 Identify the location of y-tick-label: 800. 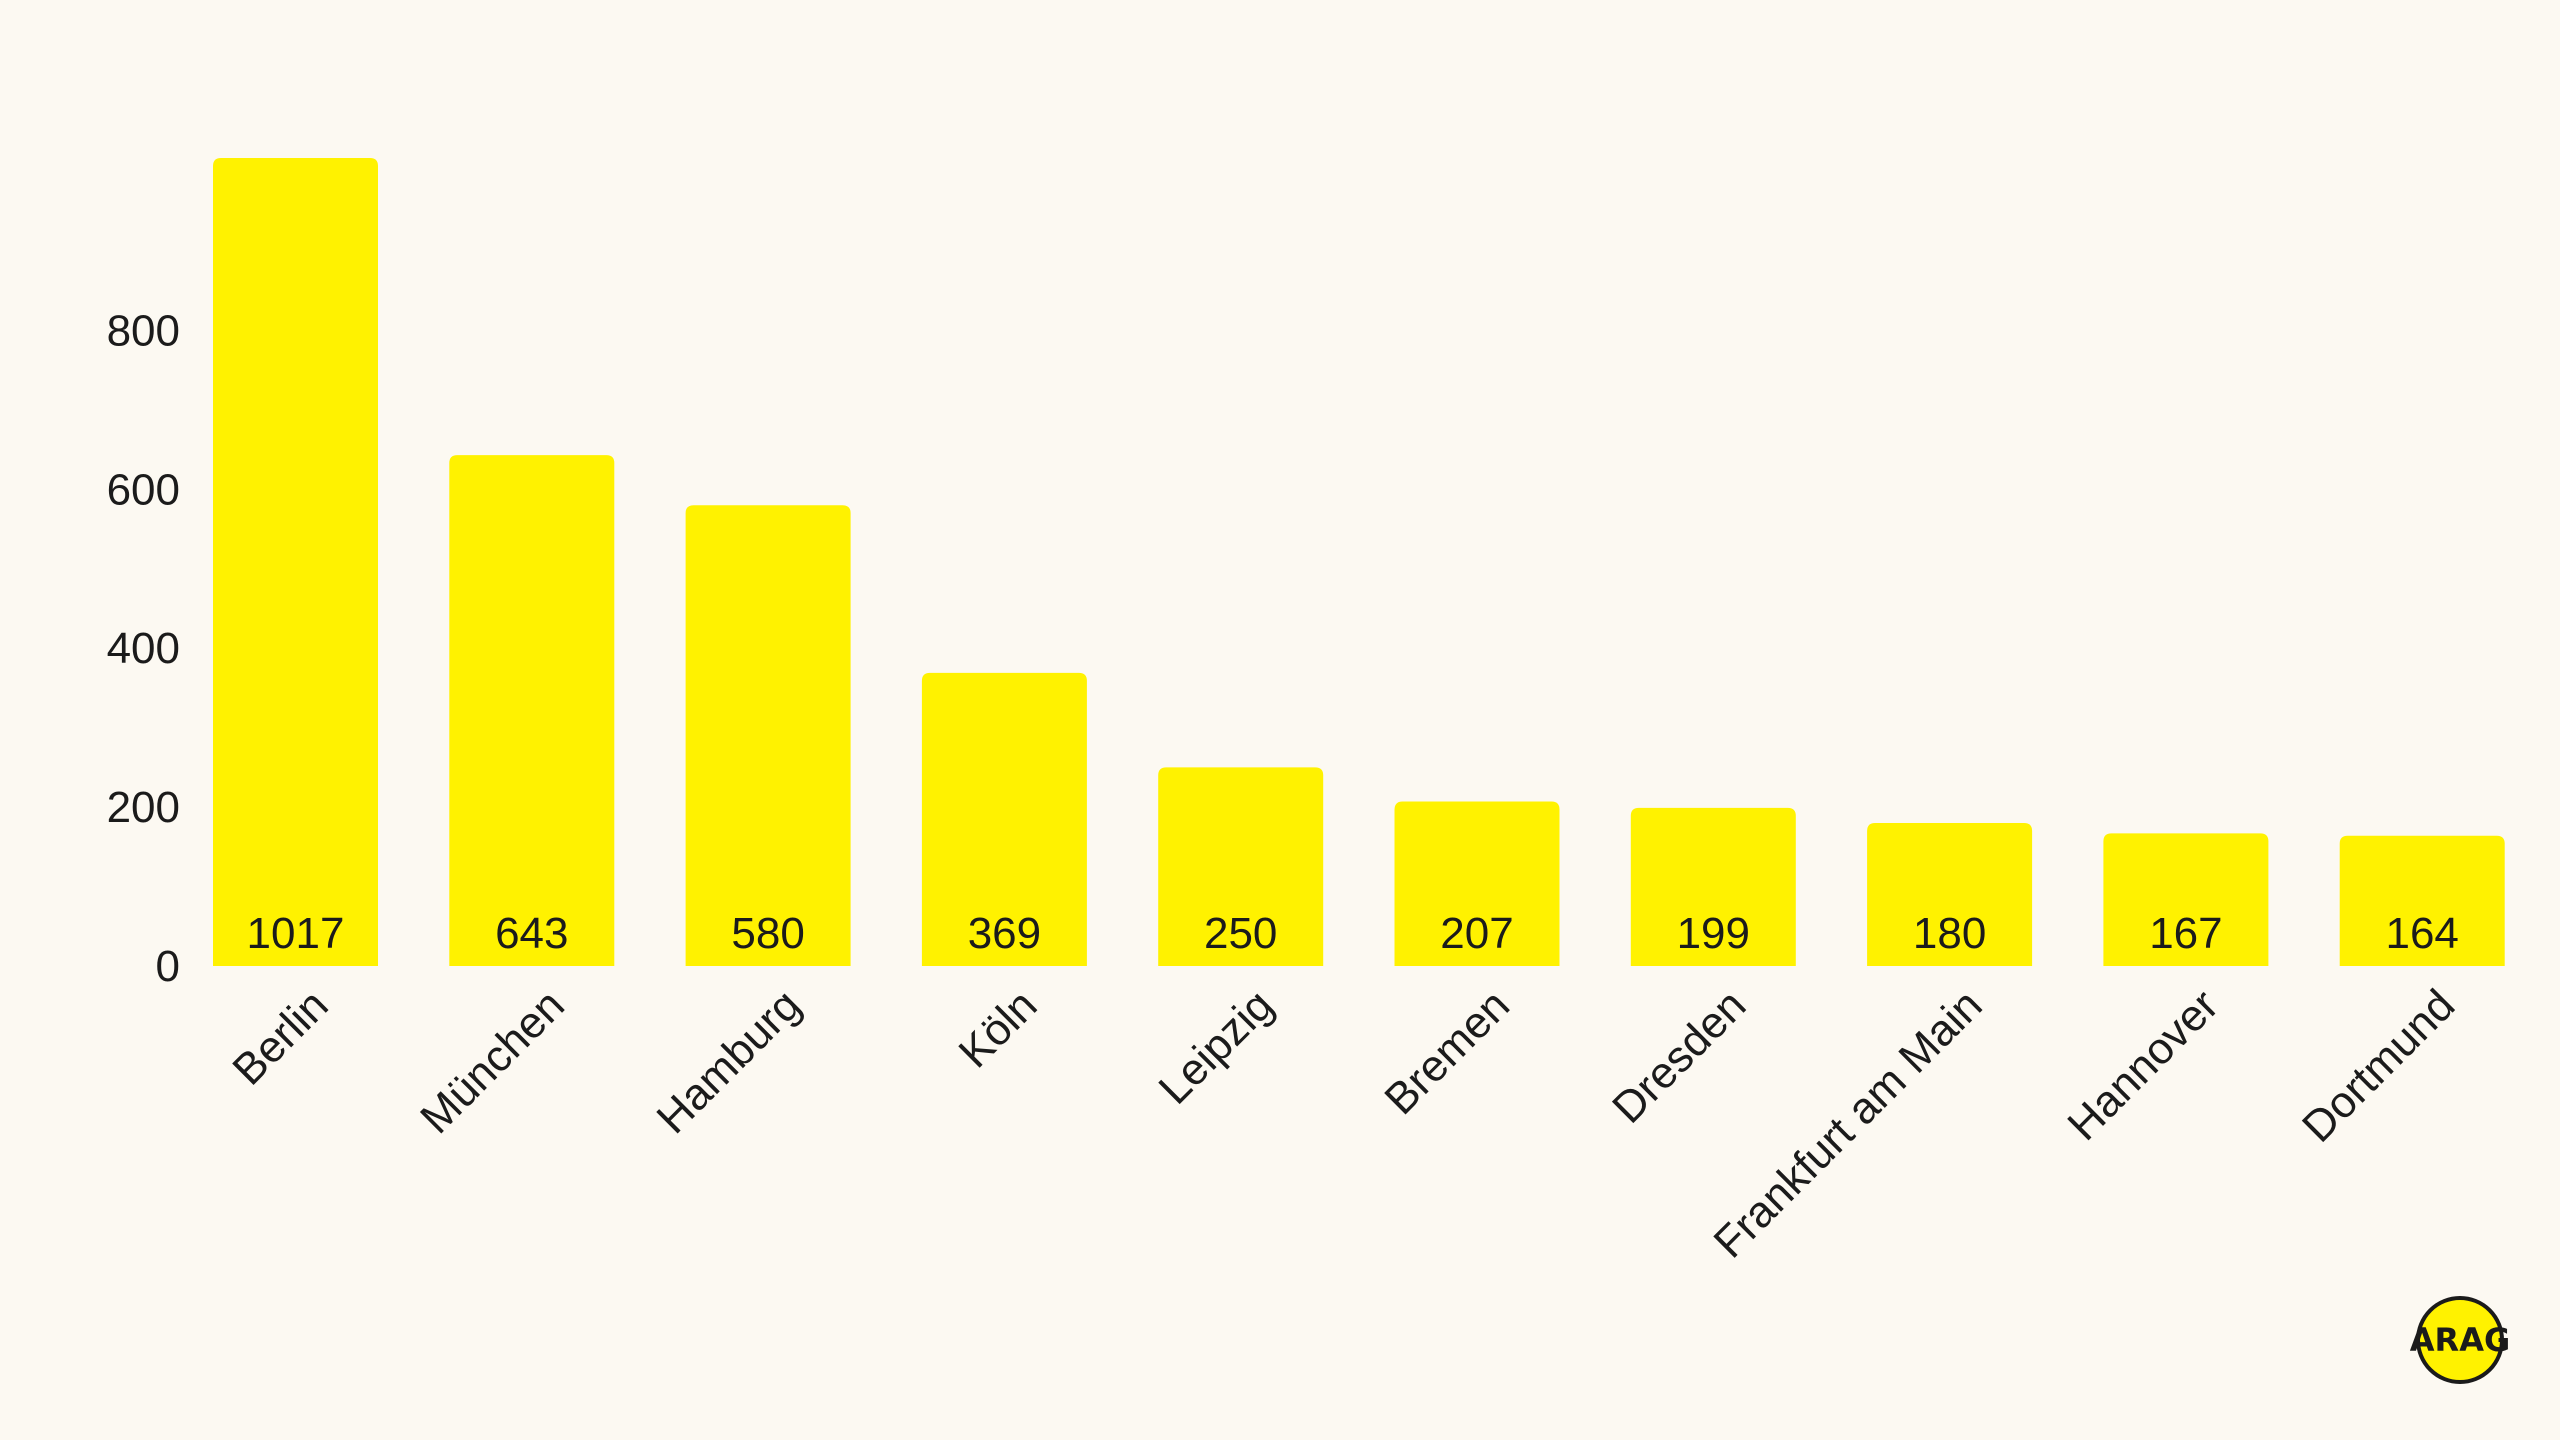
(143, 330).